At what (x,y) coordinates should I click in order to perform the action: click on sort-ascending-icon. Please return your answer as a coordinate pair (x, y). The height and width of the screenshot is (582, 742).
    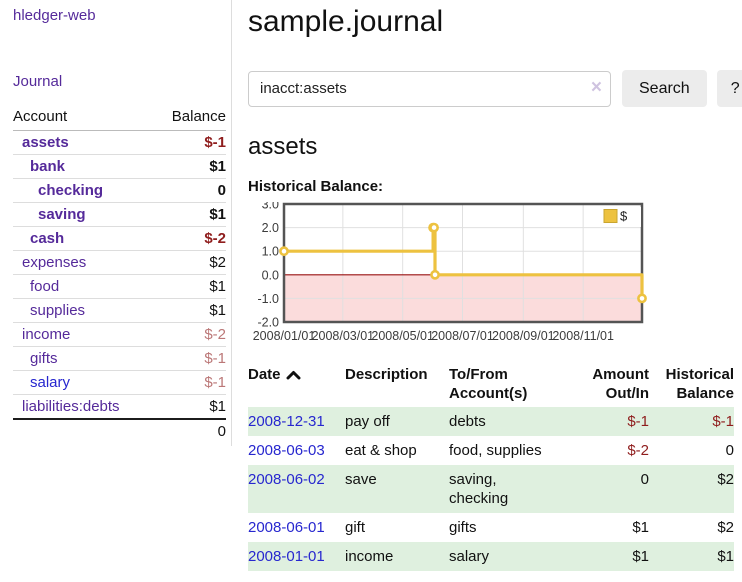
    Looking at the image, I should click on (293, 375).